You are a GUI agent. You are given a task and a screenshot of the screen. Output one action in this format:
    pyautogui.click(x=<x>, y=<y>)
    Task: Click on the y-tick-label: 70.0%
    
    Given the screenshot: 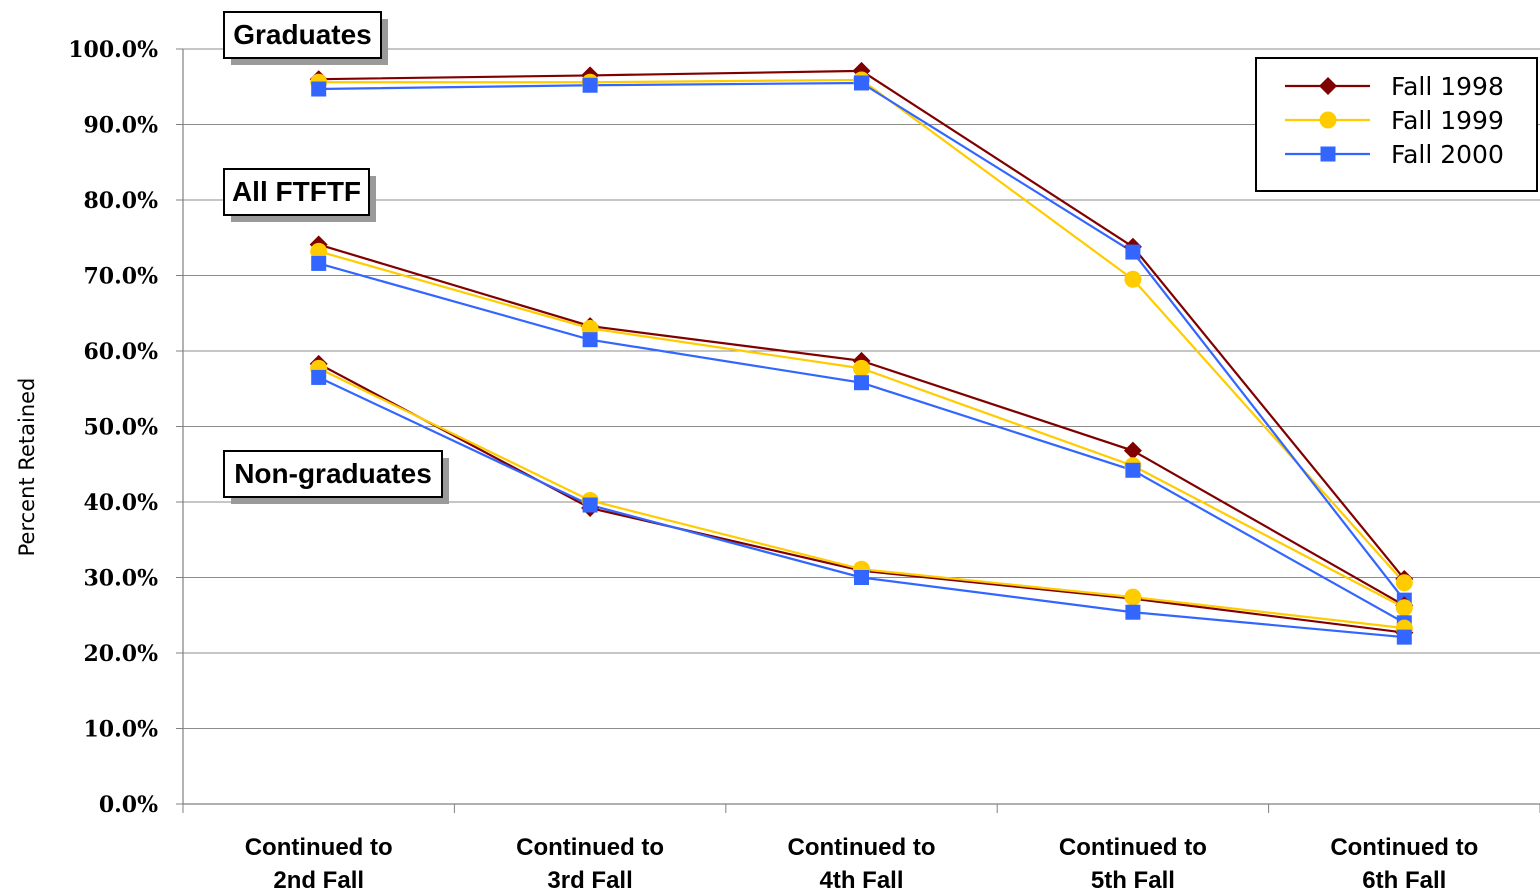 What is the action you would take?
    pyautogui.click(x=121, y=277)
    